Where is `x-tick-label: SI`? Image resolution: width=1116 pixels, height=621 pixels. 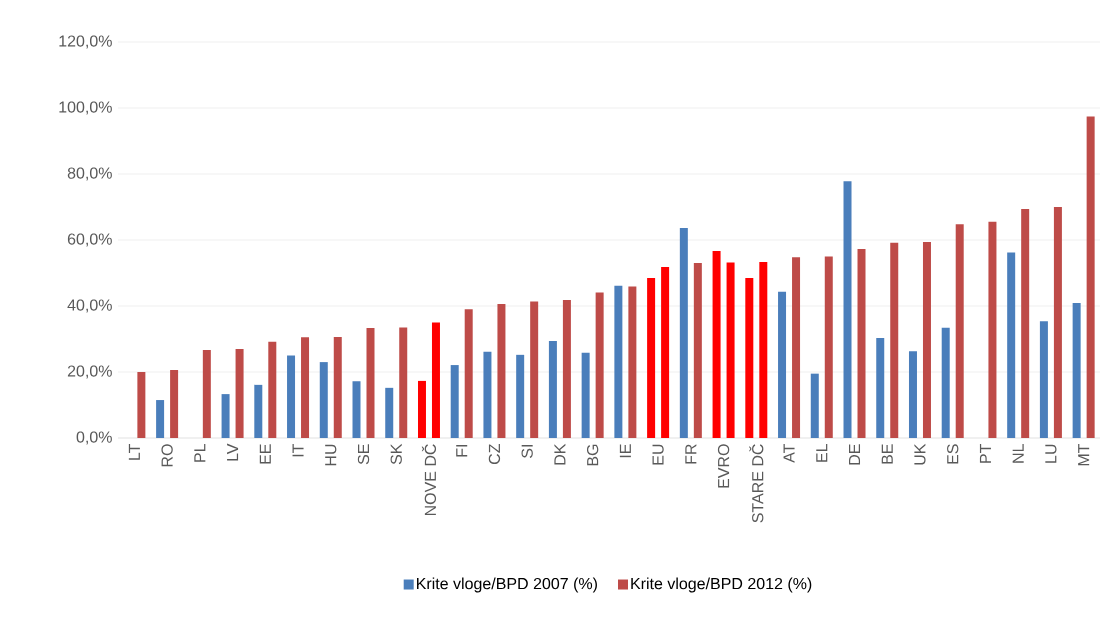
x-tick-label: SI is located at coordinates (527, 451).